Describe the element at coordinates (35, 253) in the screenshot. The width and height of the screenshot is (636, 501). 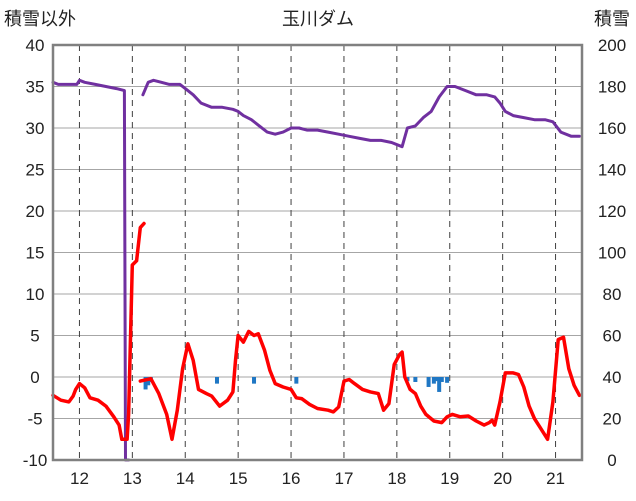
I see `y-left-tick-label: 15` at that location.